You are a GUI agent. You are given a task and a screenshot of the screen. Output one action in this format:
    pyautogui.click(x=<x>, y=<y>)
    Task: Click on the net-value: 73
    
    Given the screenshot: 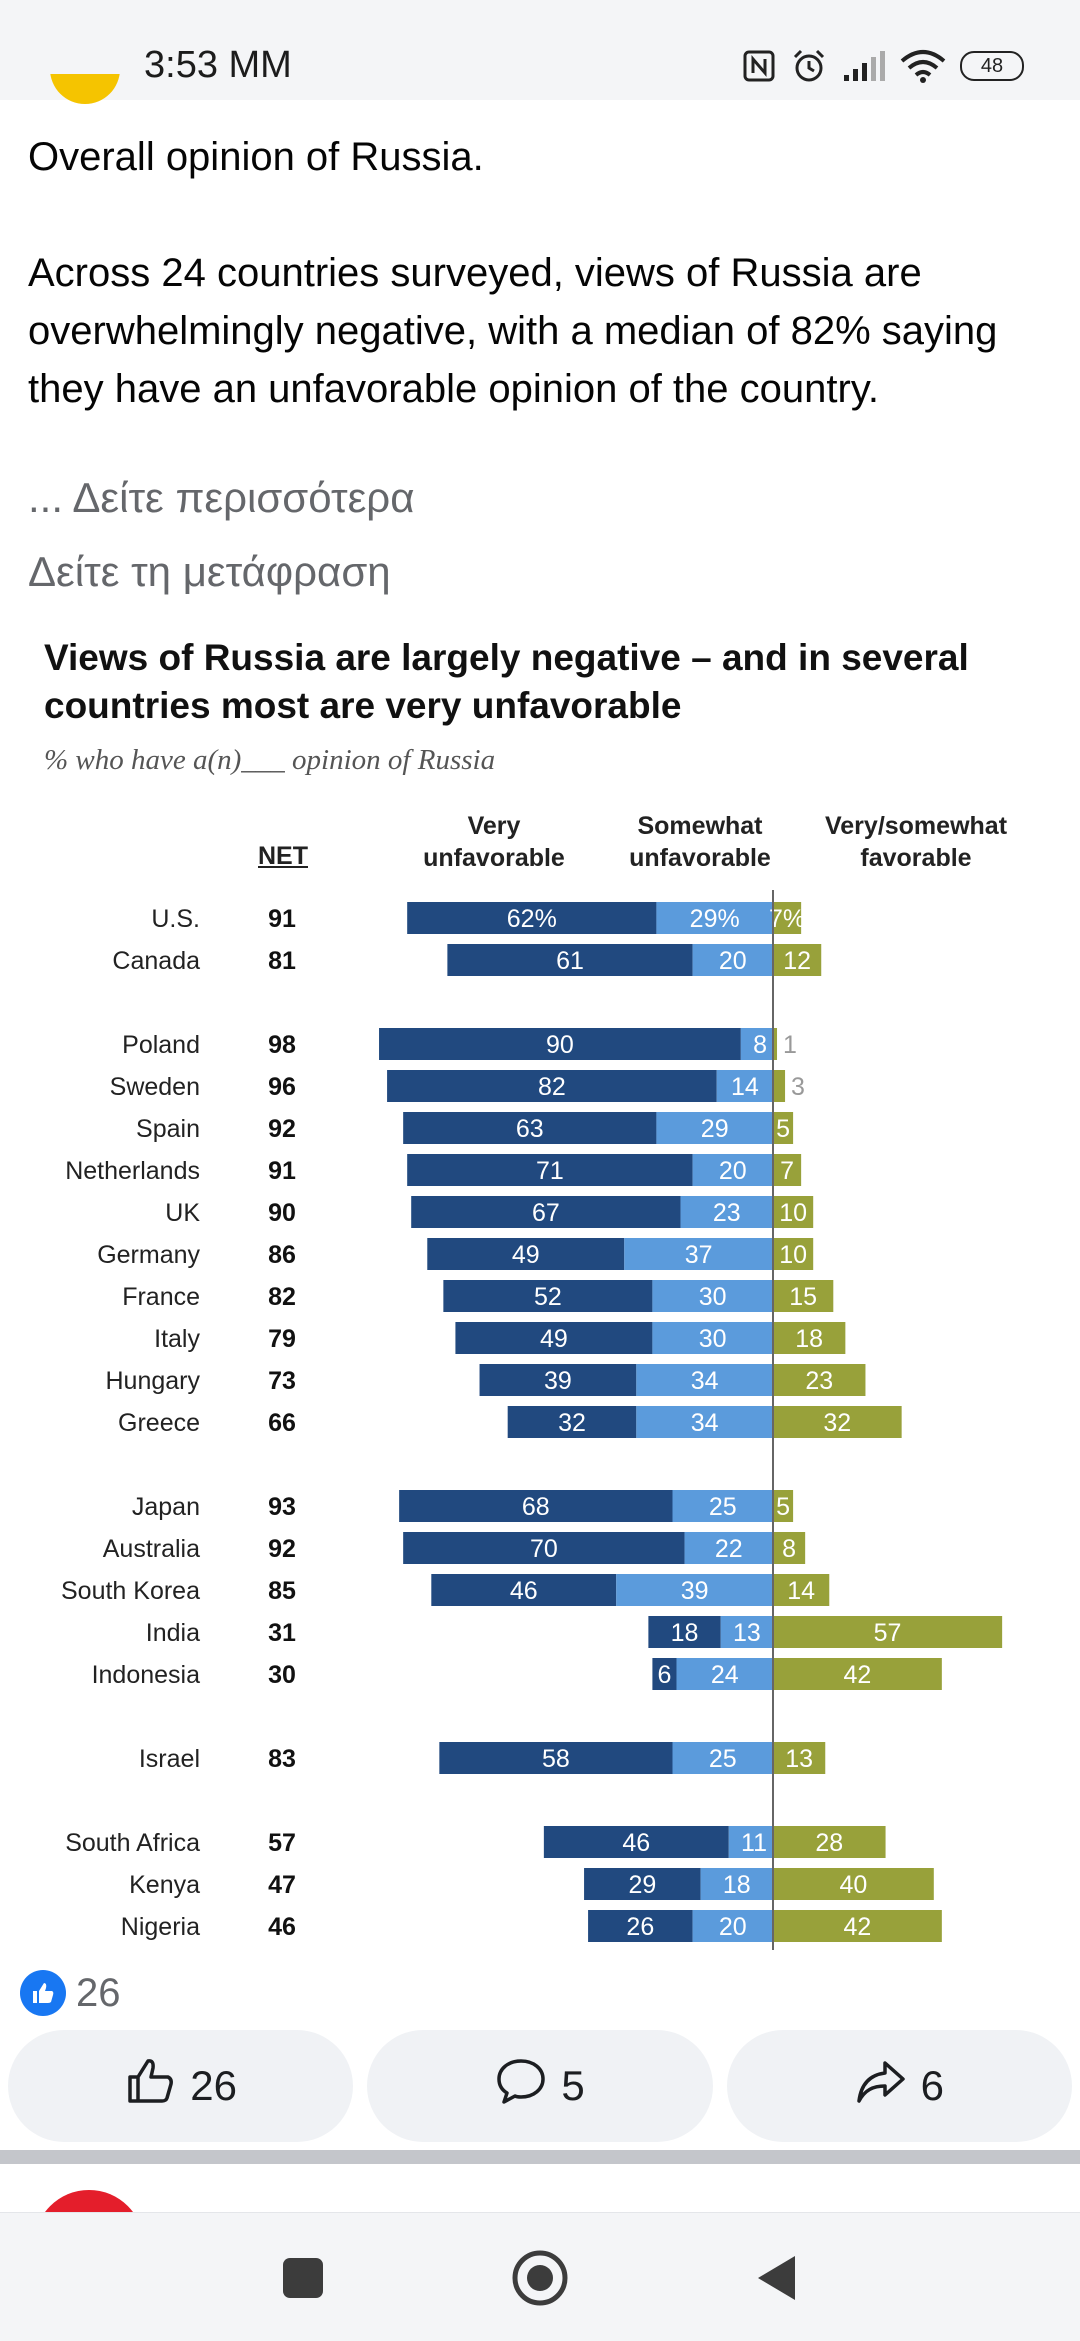 What is the action you would take?
    pyautogui.click(x=282, y=1381)
    